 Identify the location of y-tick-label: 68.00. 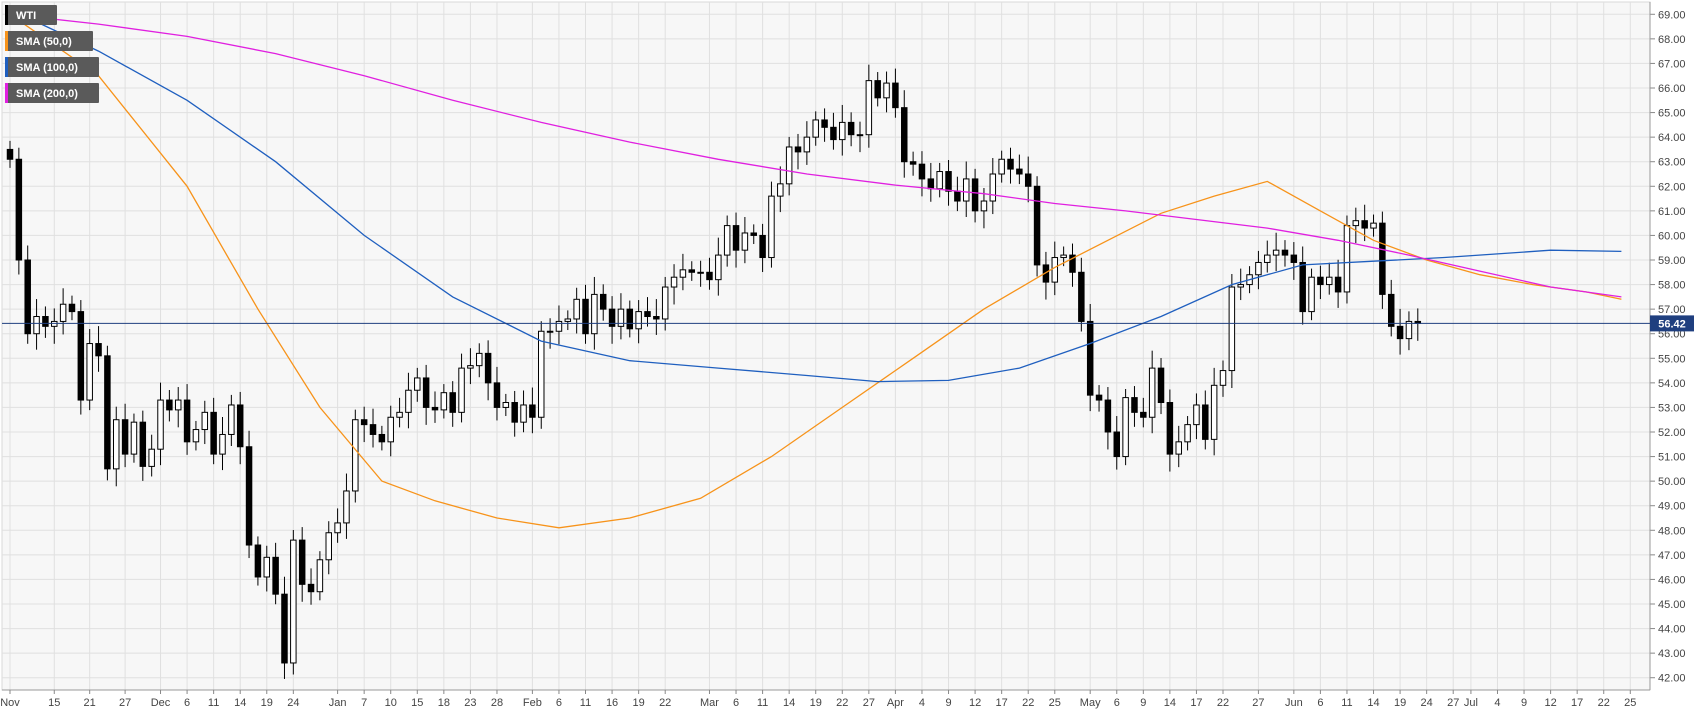
(1672, 40).